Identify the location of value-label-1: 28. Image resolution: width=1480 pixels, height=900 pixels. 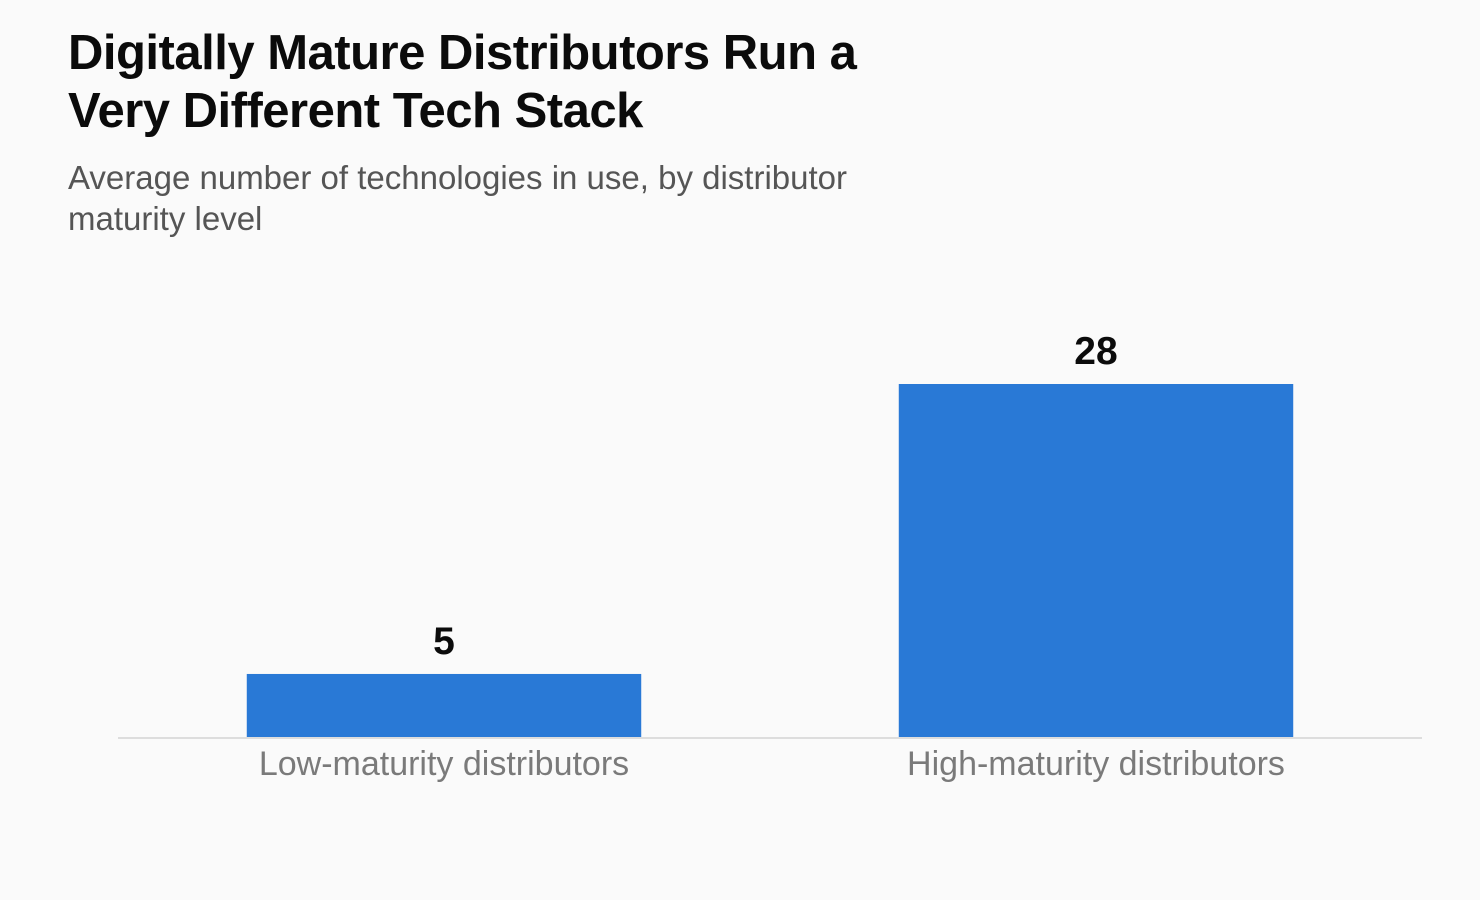
(1095, 351).